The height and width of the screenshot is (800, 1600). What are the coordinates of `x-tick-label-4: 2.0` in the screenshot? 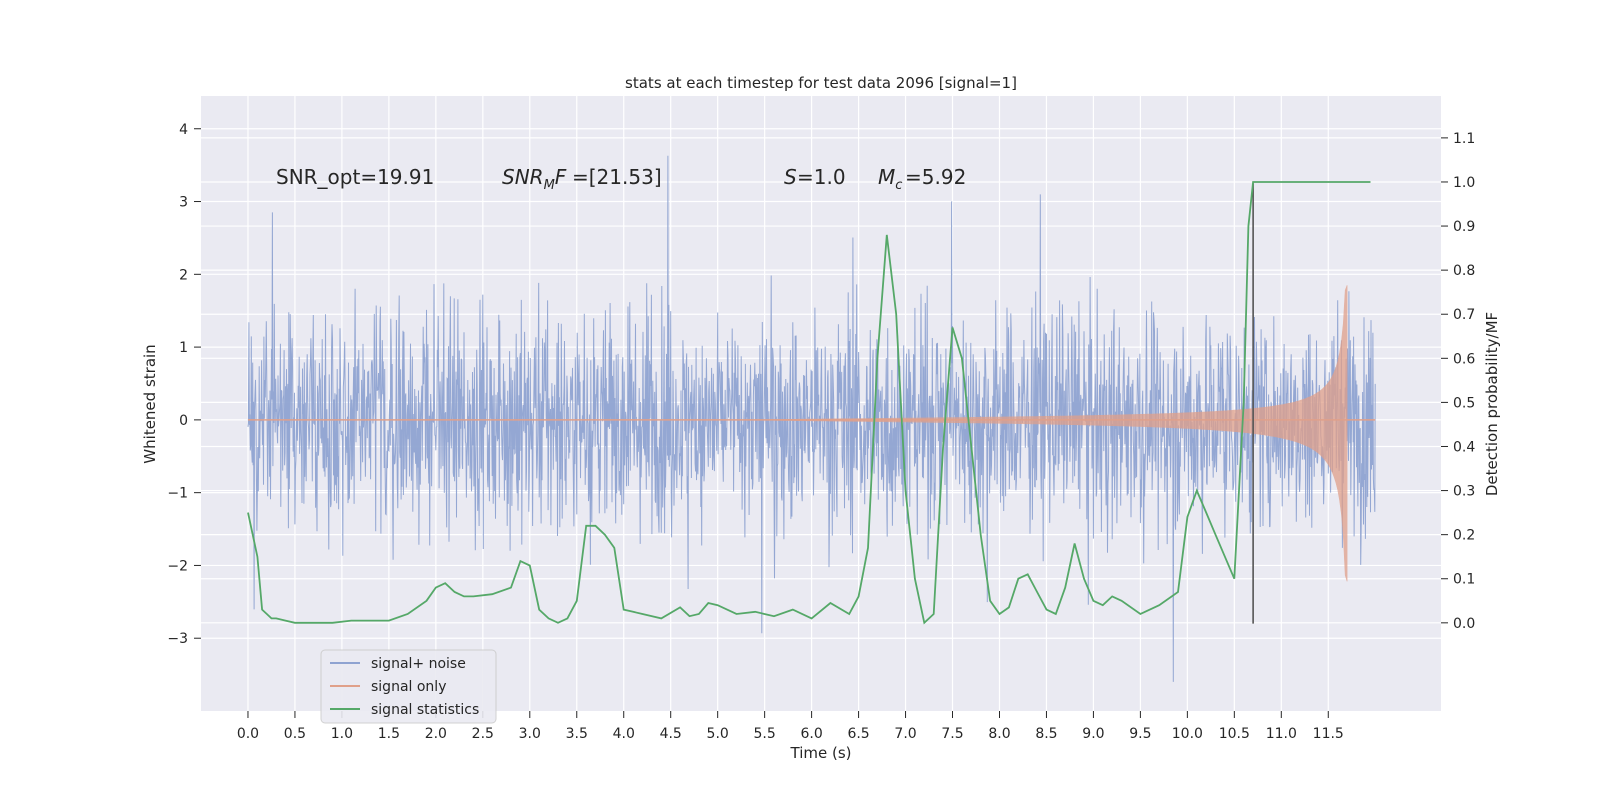 It's located at (436, 734).